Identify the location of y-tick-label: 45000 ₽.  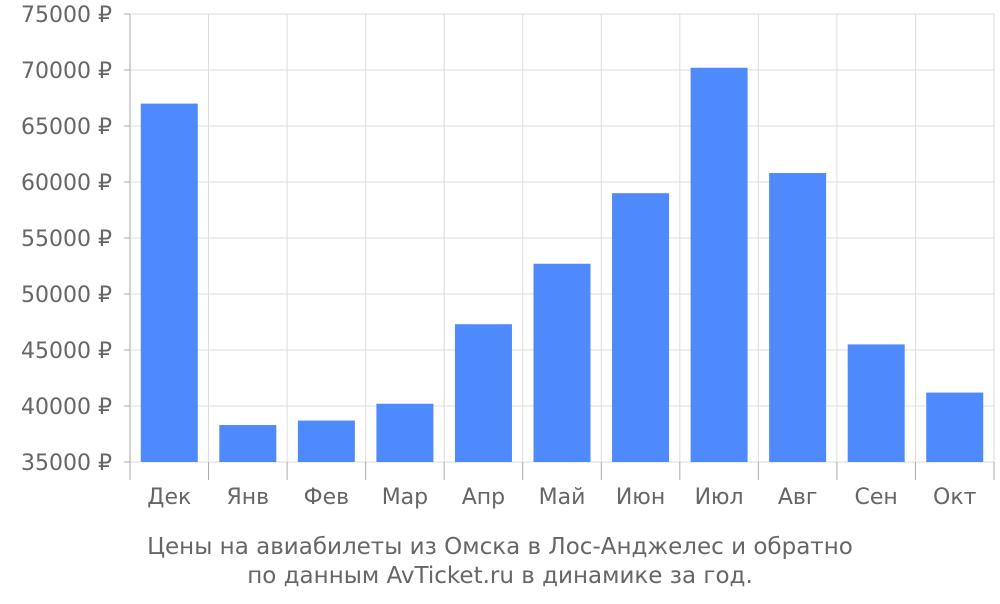
(66, 351).